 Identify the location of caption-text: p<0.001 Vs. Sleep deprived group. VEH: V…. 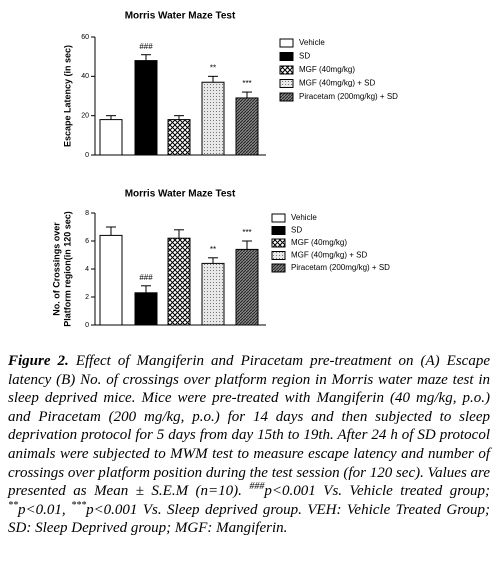
(249, 519).